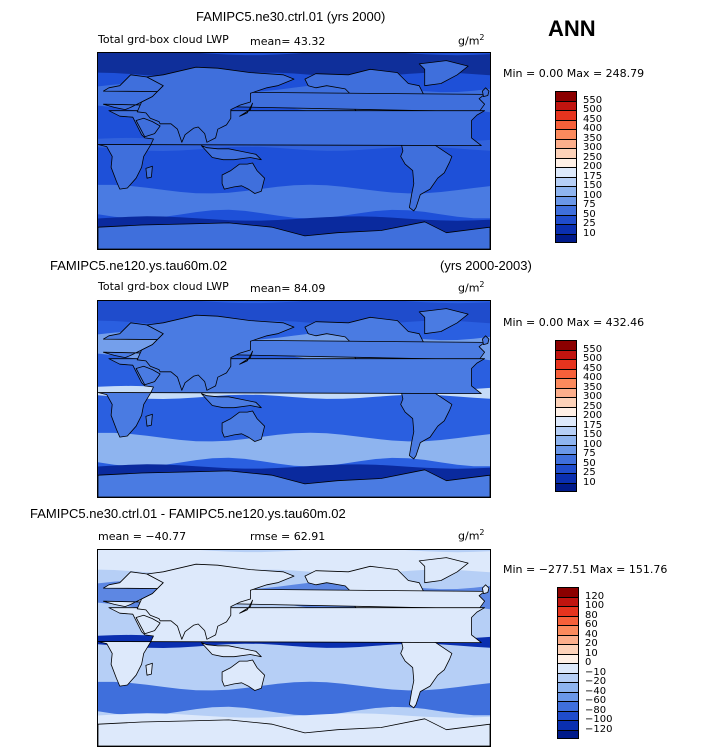 The height and width of the screenshot is (756, 718). Describe the element at coordinates (486, 265) in the screenshot. I see `panel-2-years: (yrs 2000-2003)` at that location.